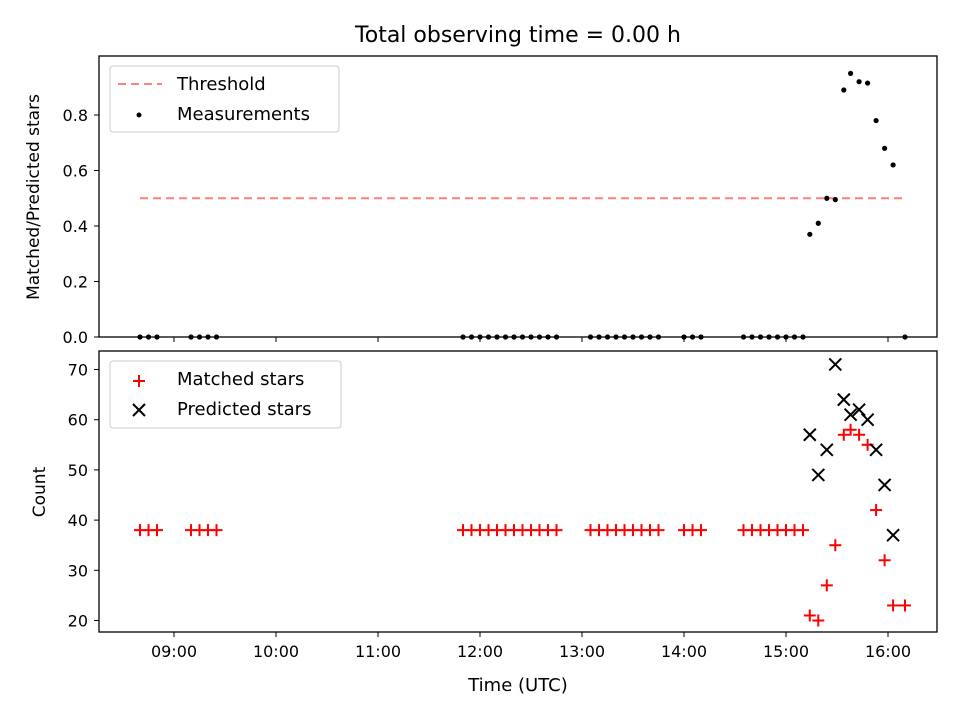 Image resolution: width=960 pixels, height=720 pixels. I want to click on legend-threshold-label: Threshold, so click(221, 84).